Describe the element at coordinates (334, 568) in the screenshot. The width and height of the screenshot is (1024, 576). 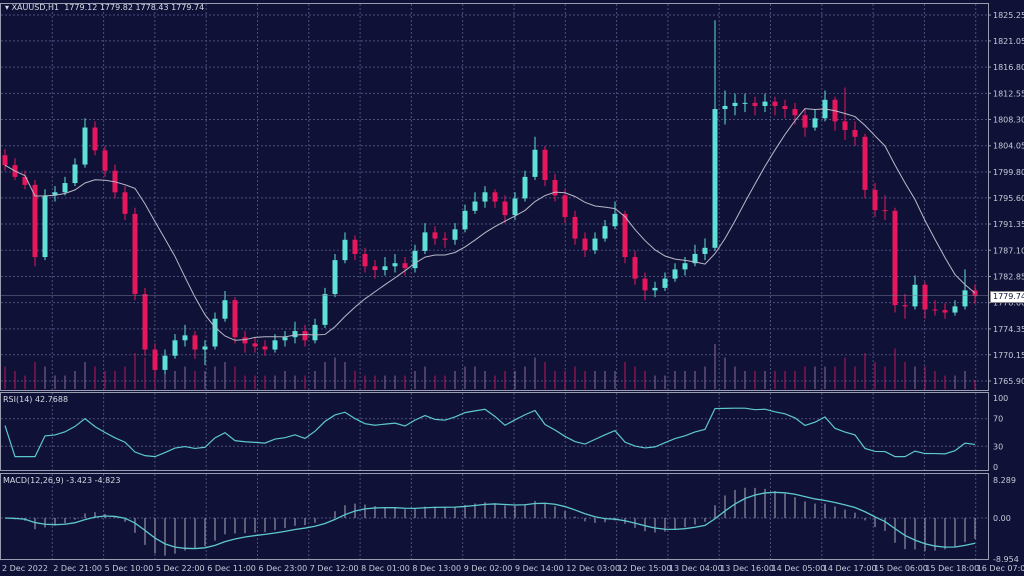
I see `time-axis-label: 7 Dec 12:00` at that location.